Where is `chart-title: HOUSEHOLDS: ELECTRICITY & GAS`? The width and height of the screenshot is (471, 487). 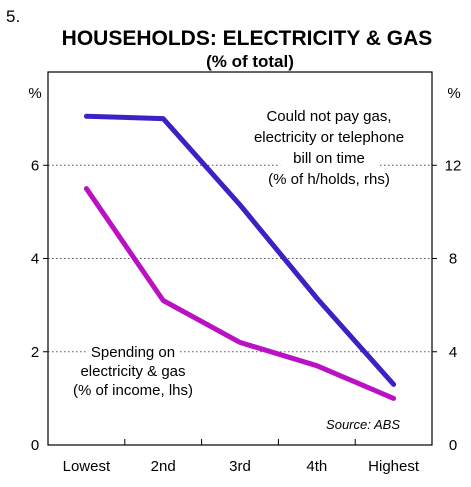 chart-title: HOUSEHOLDS: ELECTRICITY & GAS is located at coordinates (247, 38).